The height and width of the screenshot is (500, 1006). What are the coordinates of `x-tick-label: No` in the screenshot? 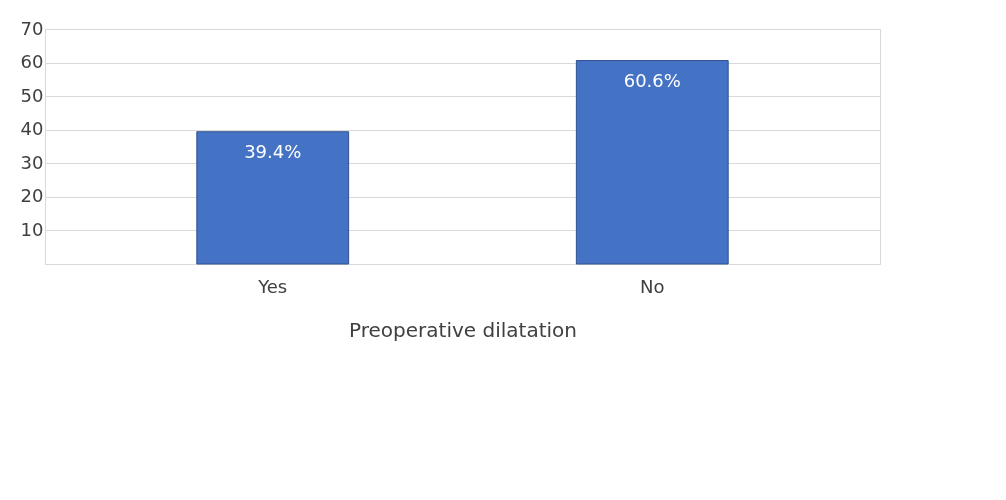 It's located at (652, 286).